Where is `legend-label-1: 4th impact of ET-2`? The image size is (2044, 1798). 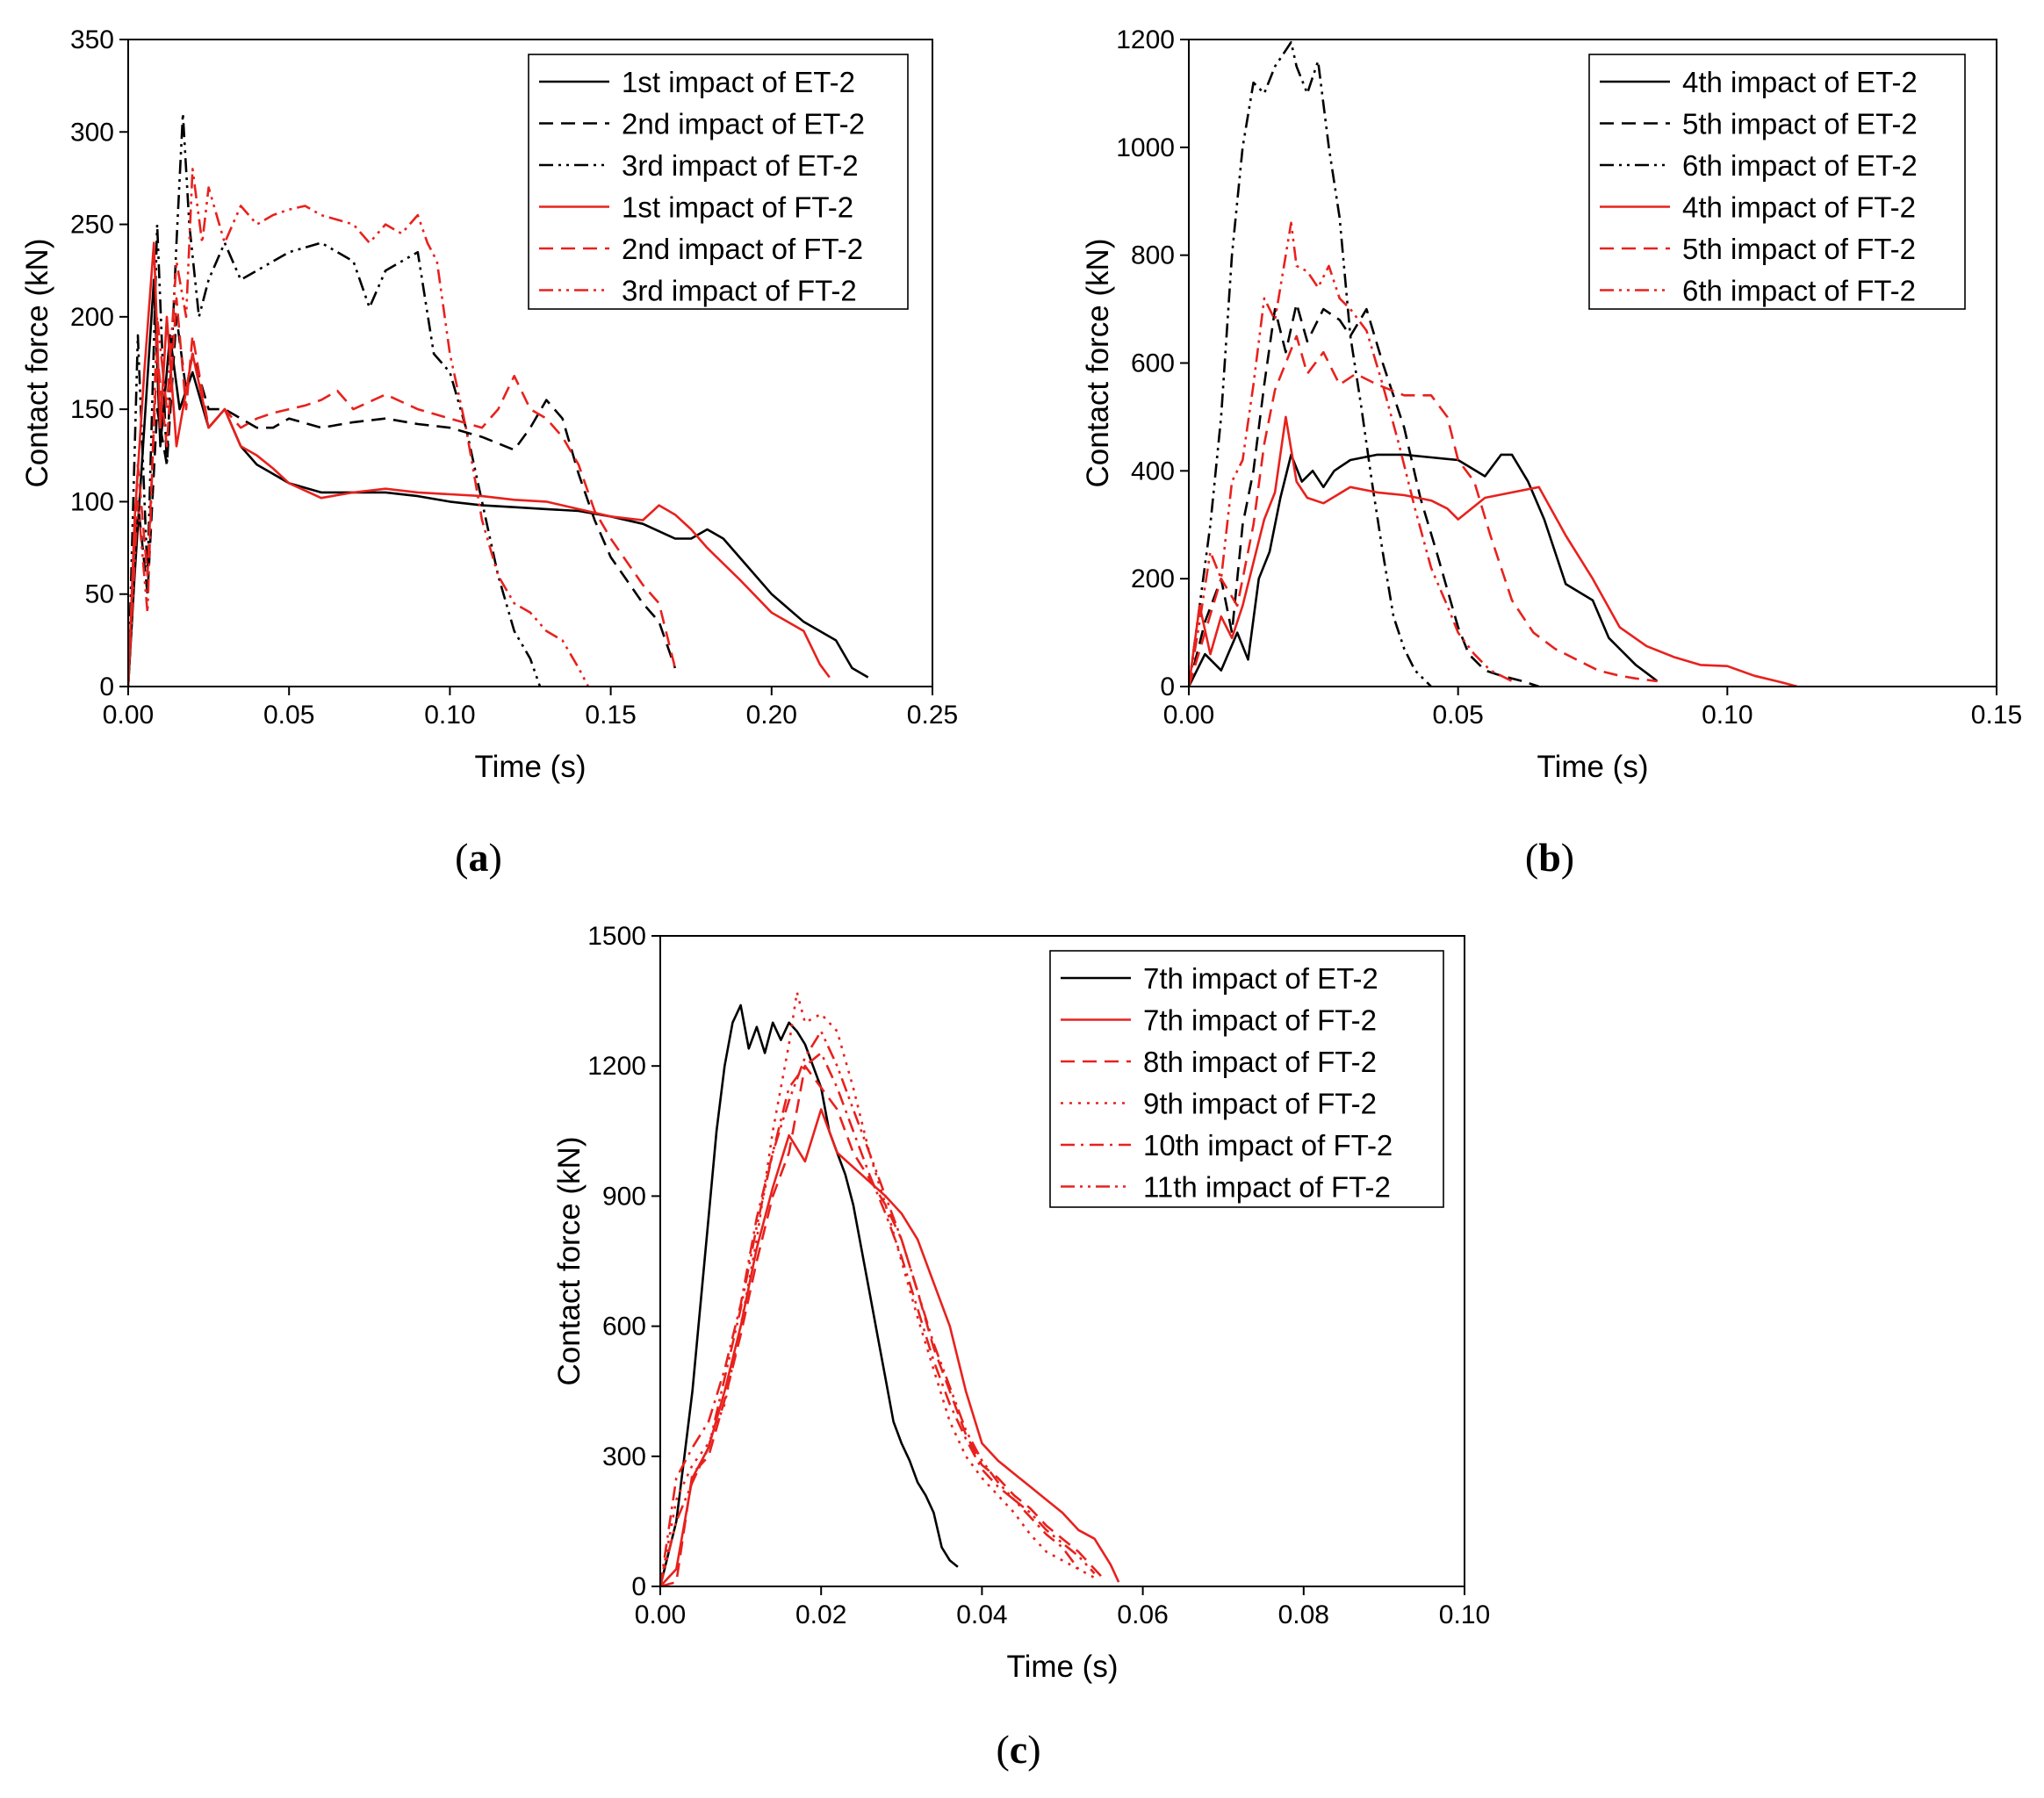 legend-label-1: 4th impact of ET-2 is located at coordinates (1800, 82).